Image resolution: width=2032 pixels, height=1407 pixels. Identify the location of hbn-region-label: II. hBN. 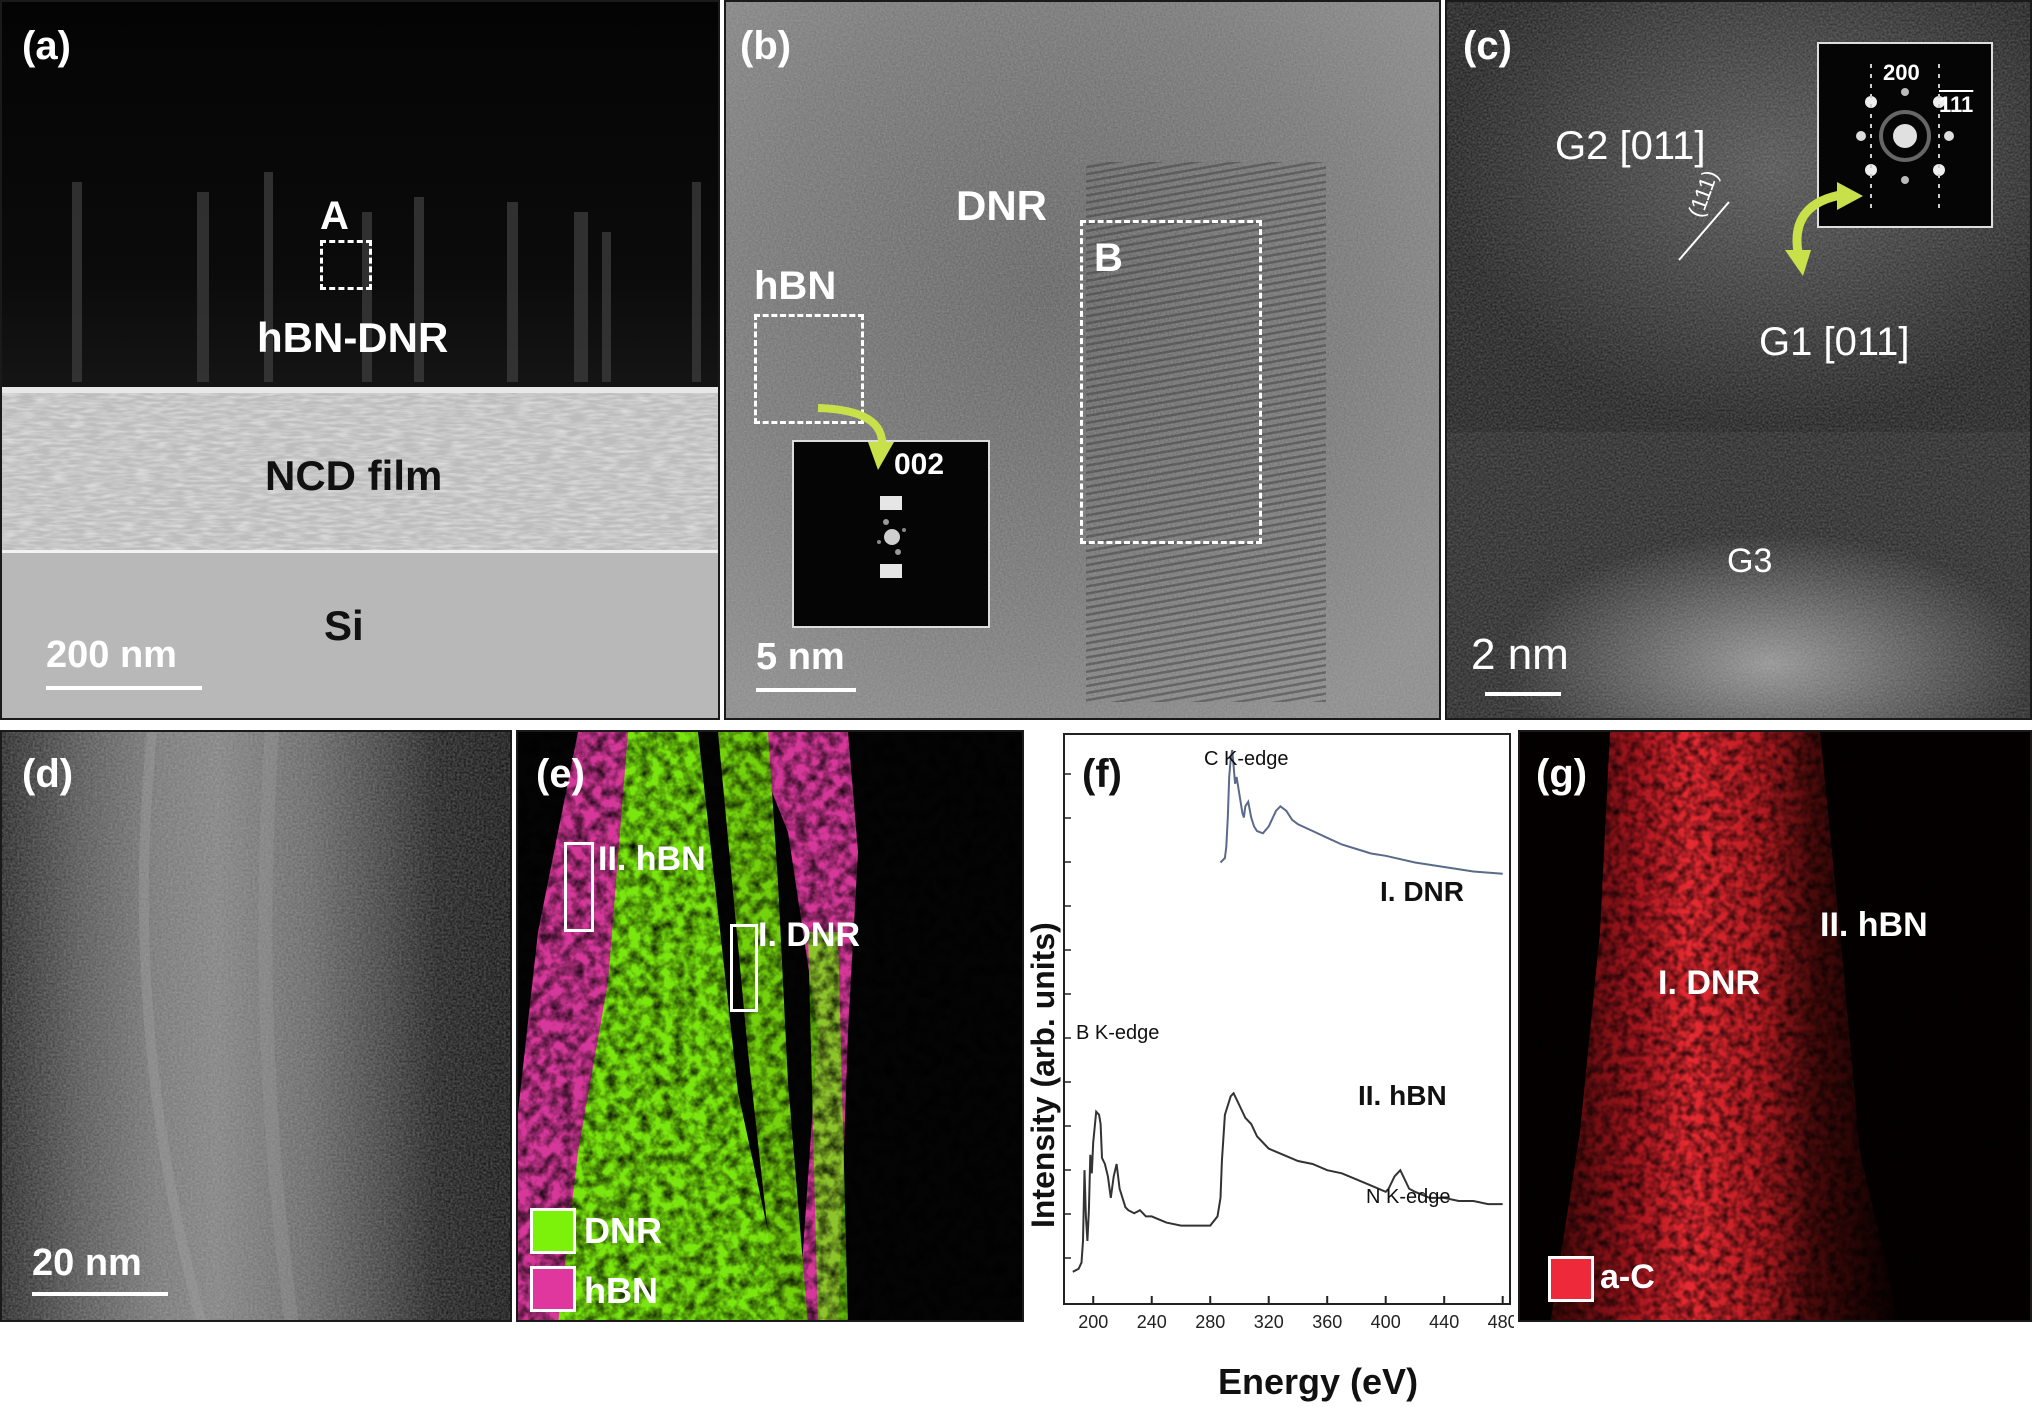
(652, 859).